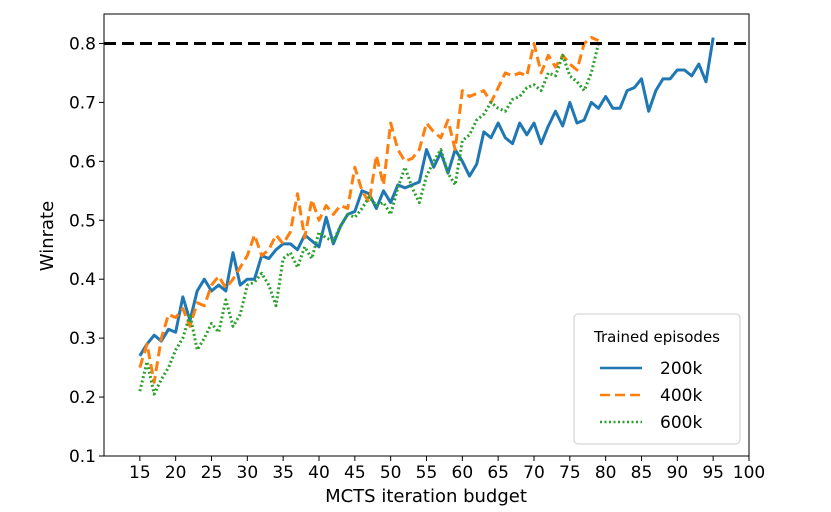 The image size is (831, 512). I want to click on y-tick-label: 0.7, so click(82, 103).